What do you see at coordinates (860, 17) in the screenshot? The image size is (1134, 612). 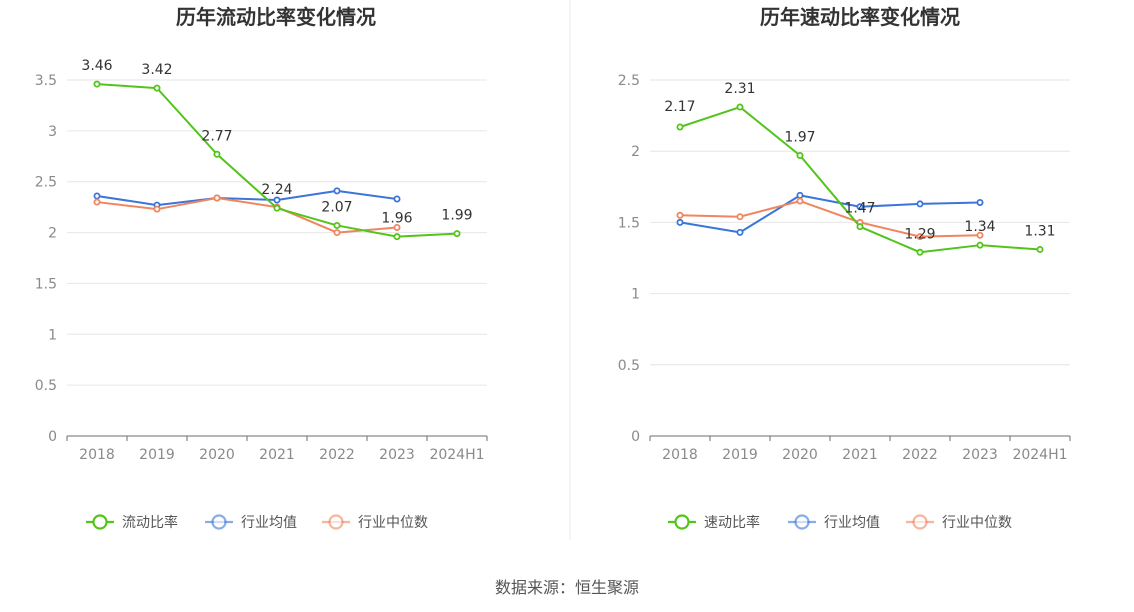 I see `chart-title: 历年速动比率变化情况` at bounding box center [860, 17].